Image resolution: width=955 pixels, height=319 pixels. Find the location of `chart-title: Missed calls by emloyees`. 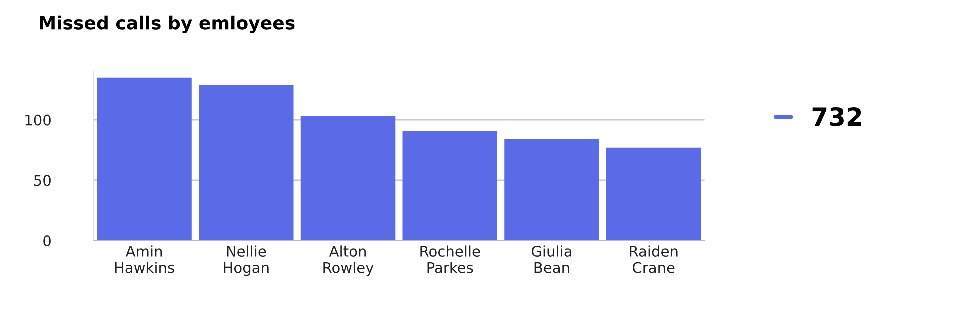

chart-title: Missed calls by emloyees is located at coordinates (167, 25).